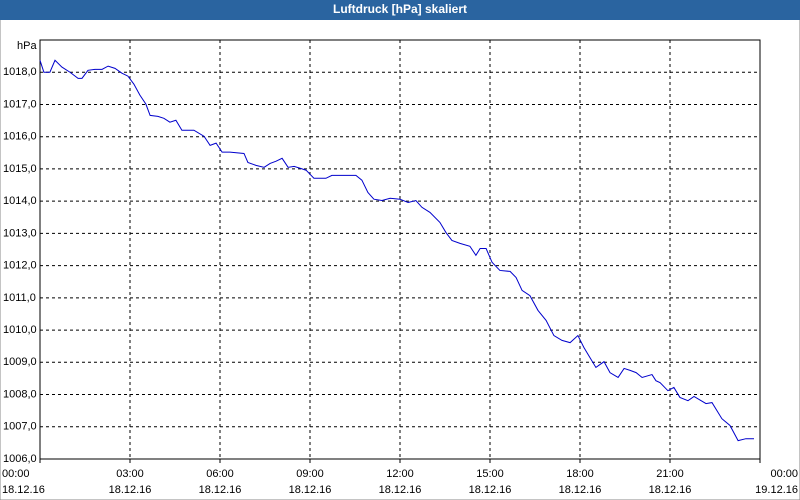 This screenshot has width=800, height=500. Describe the element at coordinates (20, 169) in the screenshot. I see `y-tick-label: 1015,0` at that location.